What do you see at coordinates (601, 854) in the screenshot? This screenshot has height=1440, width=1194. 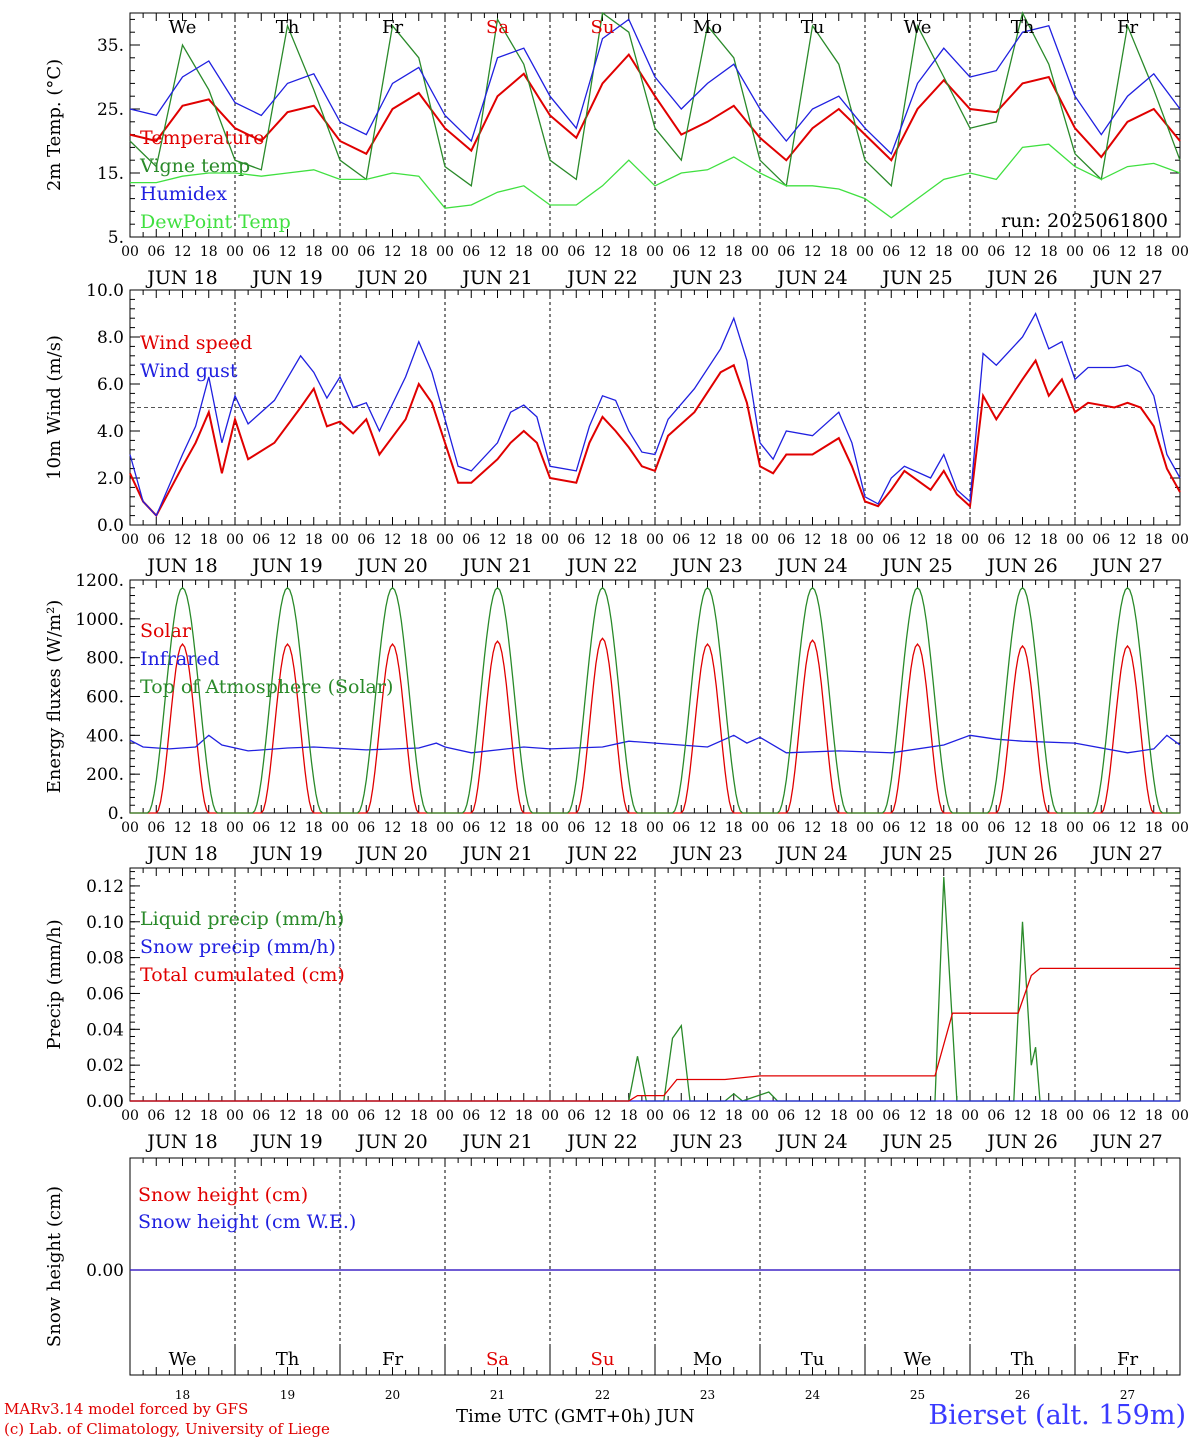 I see `date-label: JUN 22` at bounding box center [601, 854].